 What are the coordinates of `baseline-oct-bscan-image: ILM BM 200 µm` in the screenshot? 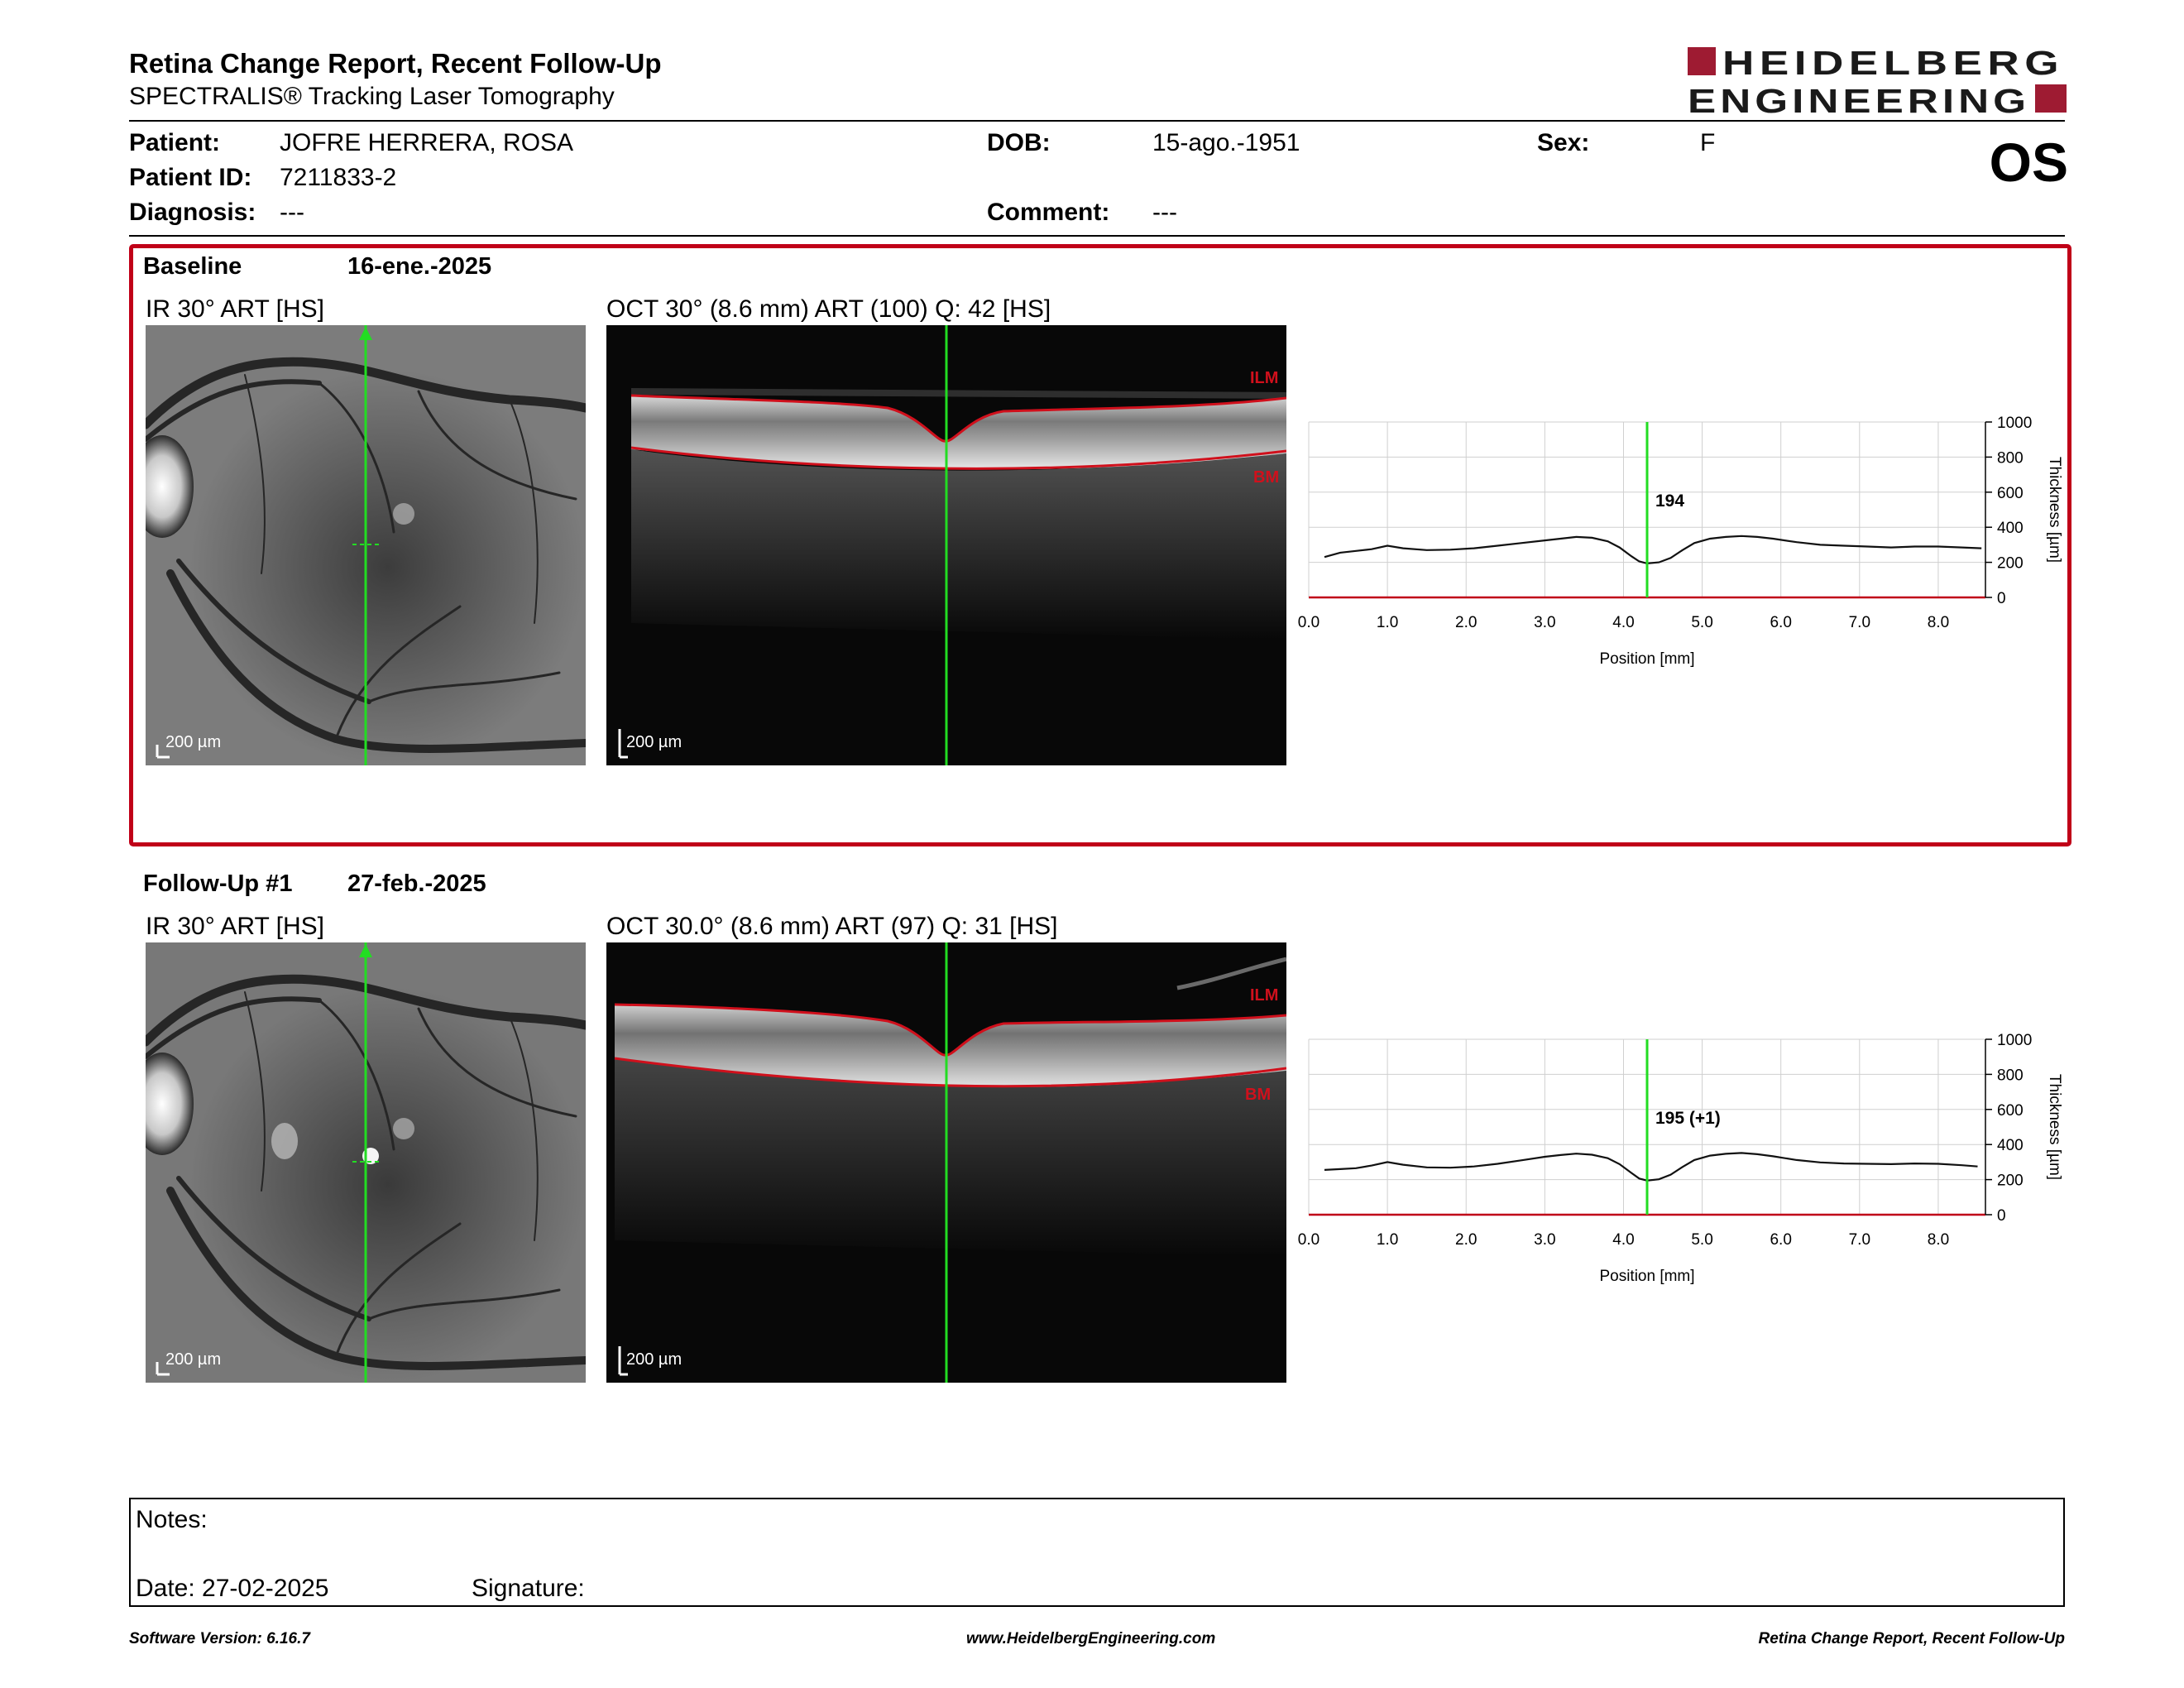 It's located at (946, 545).